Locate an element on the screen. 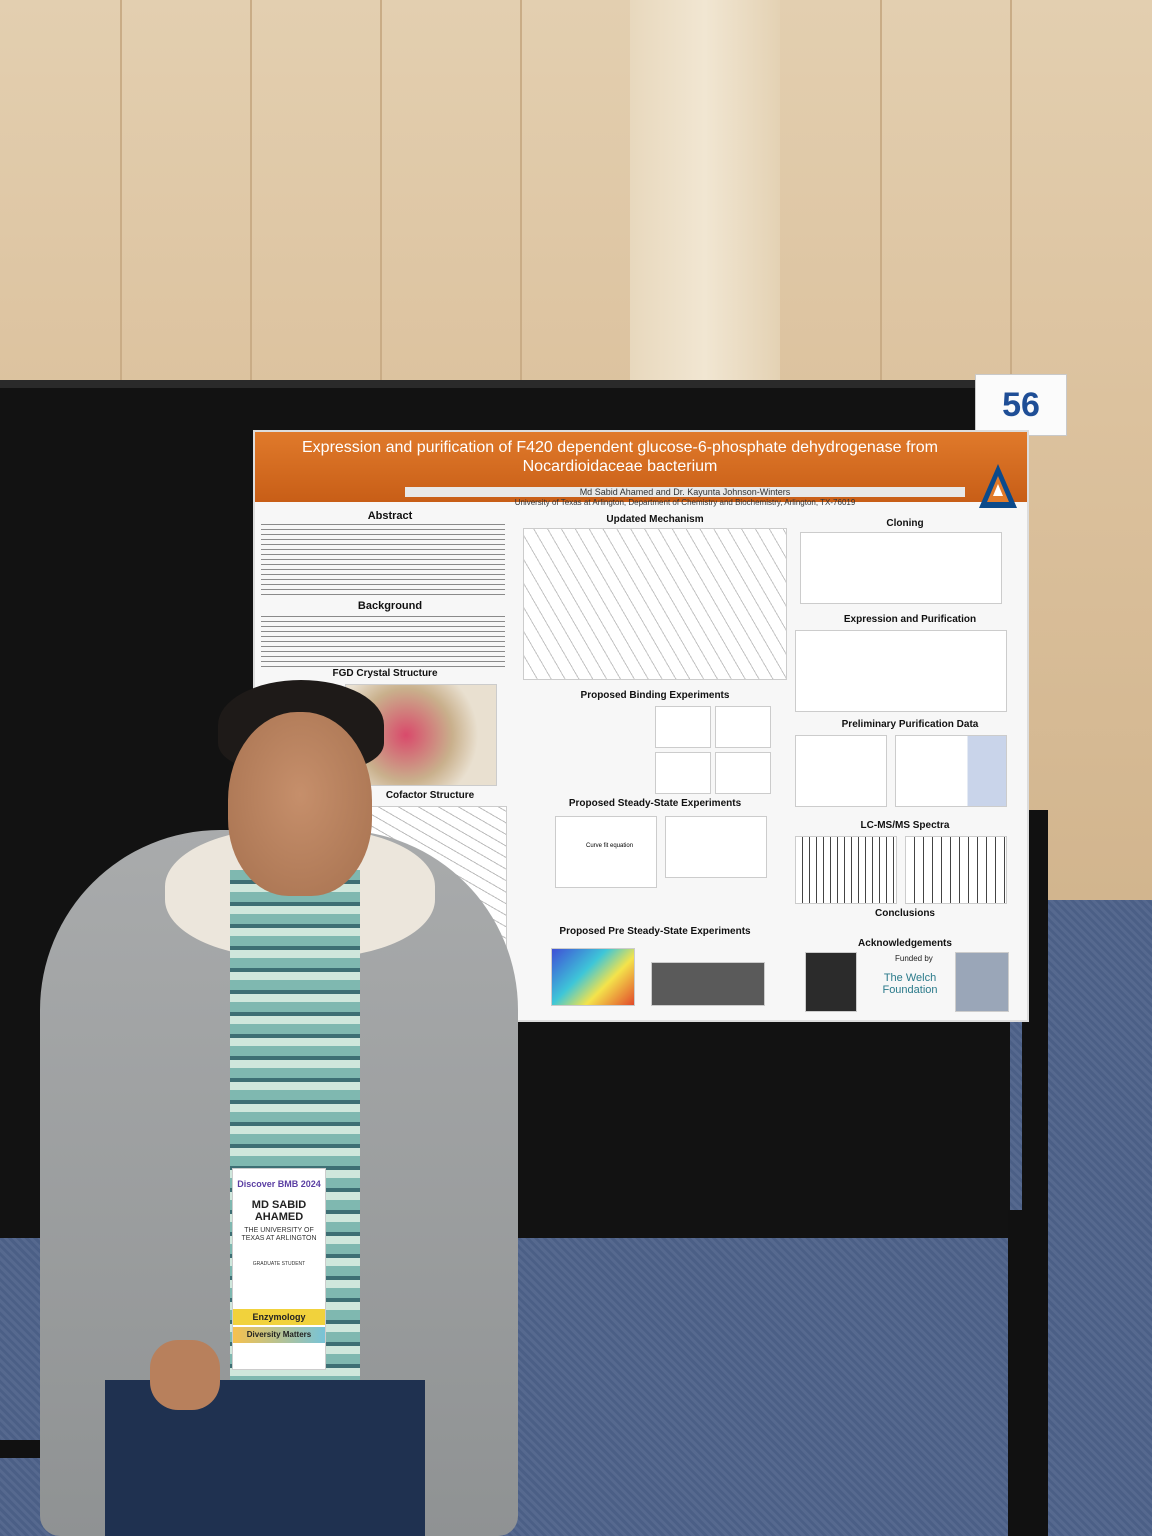 Image resolution: width=1152 pixels, height=1536 pixels. section-steady-state: Proposed Steady-State Experiments is located at coordinates (655, 803).